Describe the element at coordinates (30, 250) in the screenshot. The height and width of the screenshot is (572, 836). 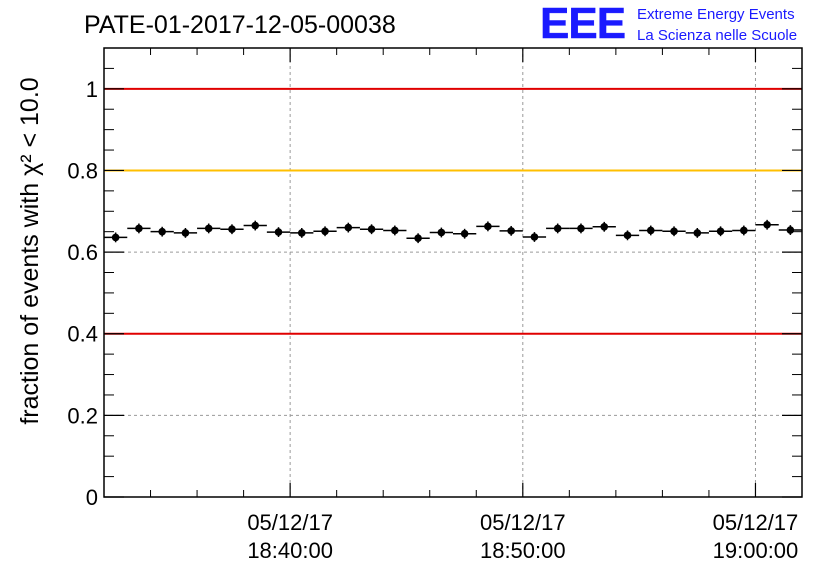
I see `y-axis-label: fraction of events with χ² < 10.0` at that location.